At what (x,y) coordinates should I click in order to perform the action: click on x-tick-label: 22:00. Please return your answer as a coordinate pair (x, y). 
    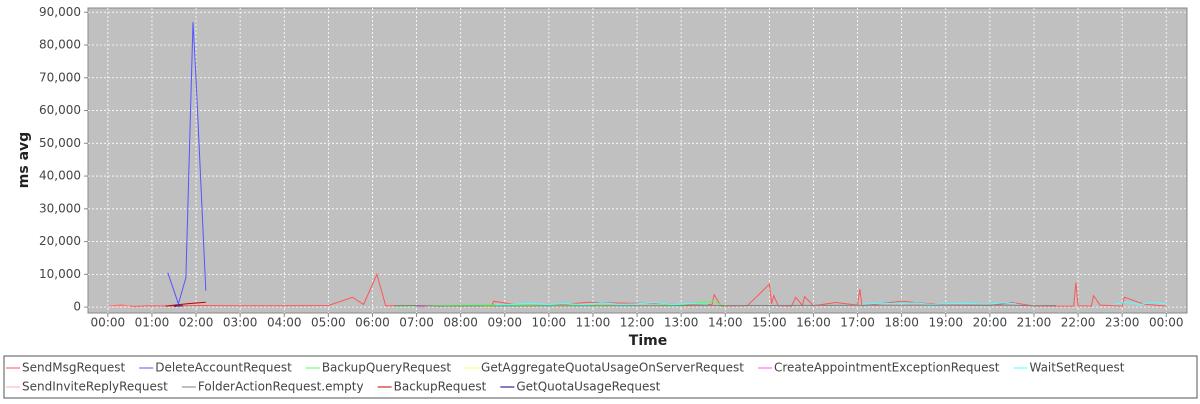
    Looking at the image, I should click on (1078, 323).